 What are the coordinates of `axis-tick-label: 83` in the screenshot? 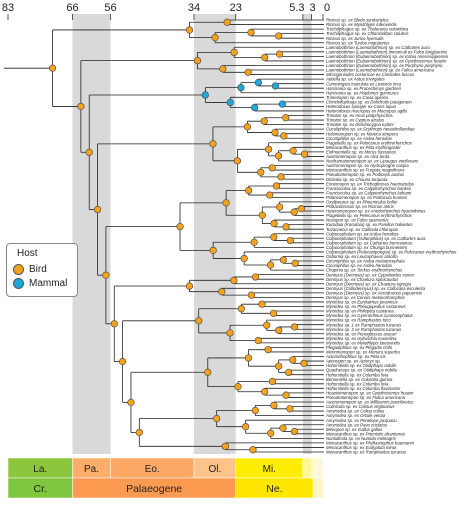 It's located at (8, 8).